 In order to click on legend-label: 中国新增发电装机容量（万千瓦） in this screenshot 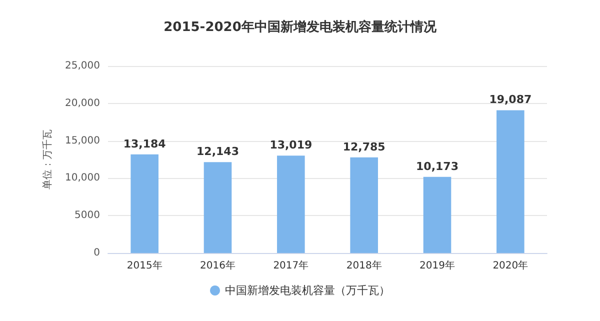, I will do `click(307, 290)`.